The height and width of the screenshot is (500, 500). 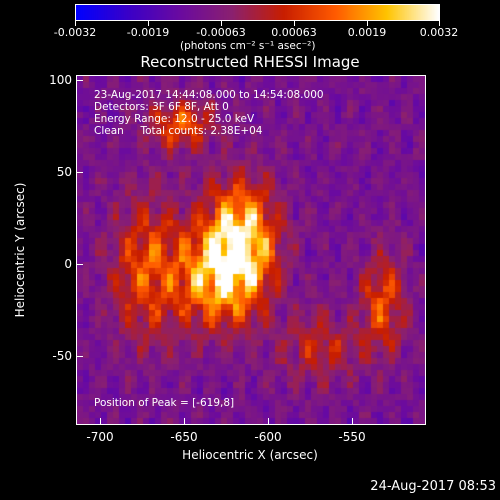 What do you see at coordinates (209, 95) in the screenshot?
I see `info-time-range: 23-Aug-2017 14:44:08.000 to 14:54:08.000` at bounding box center [209, 95].